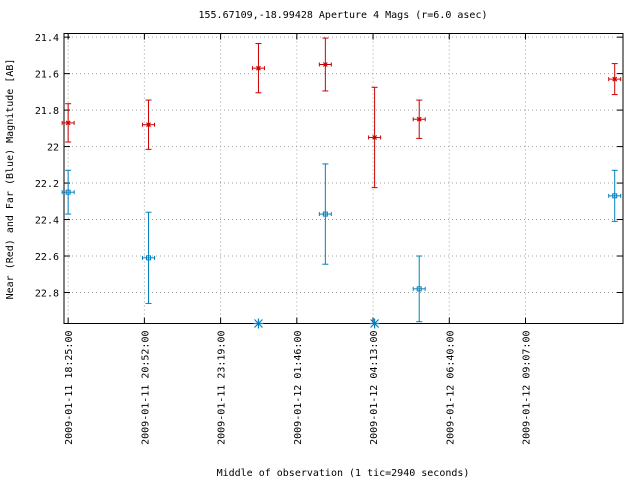 This screenshot has height=480, width=640. What do you see at coordinates (47, 221) in the screenshot?
I see `y-tick-label: 22.4` at bounding box center [47, 221].